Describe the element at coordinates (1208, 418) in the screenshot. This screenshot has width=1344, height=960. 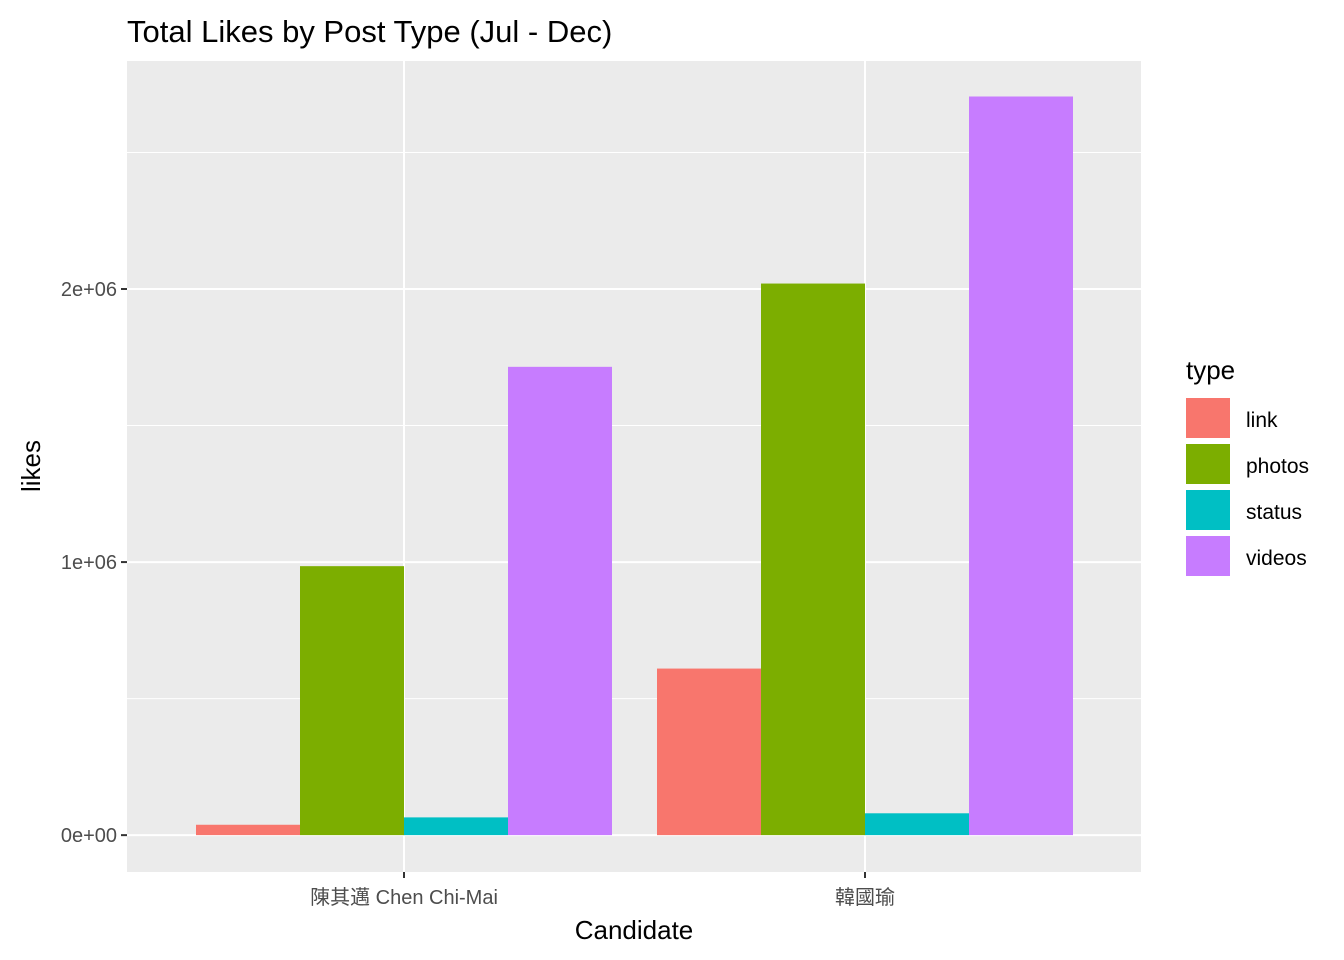
I see `legend-key-link` at that location.